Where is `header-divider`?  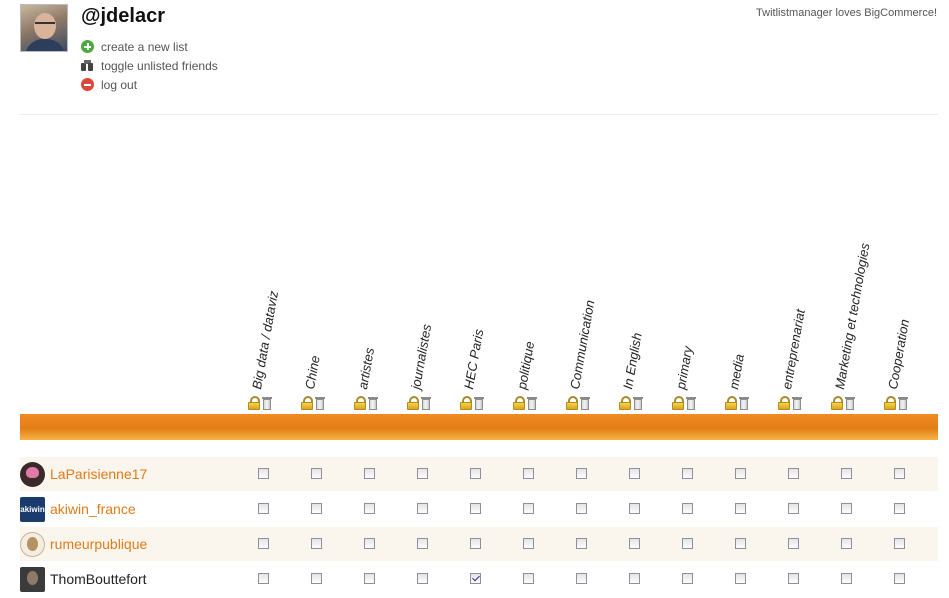
header-divider is located at coordinates (479, 114).